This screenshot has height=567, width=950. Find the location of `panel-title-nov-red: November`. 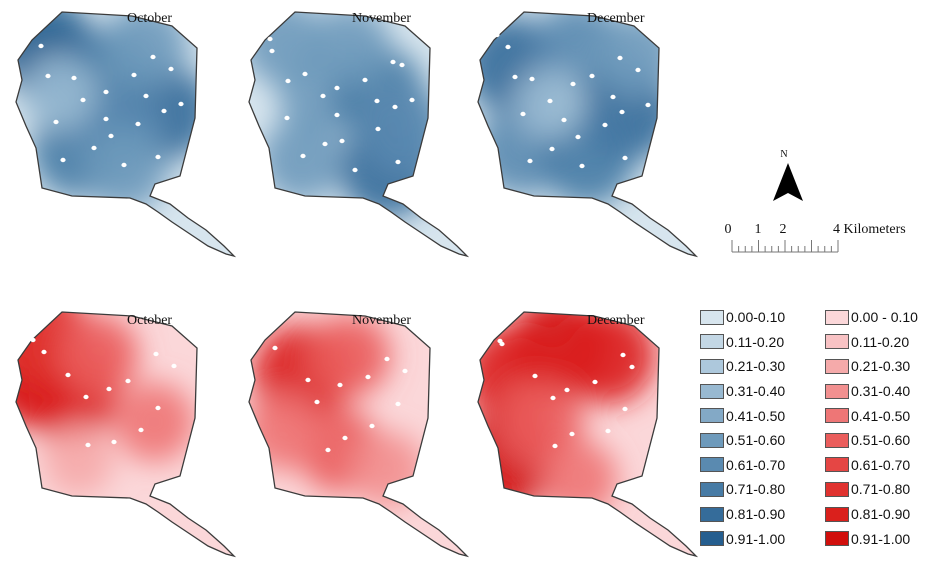

panel-title-nov-red: November is located at coordinates (381, 320).